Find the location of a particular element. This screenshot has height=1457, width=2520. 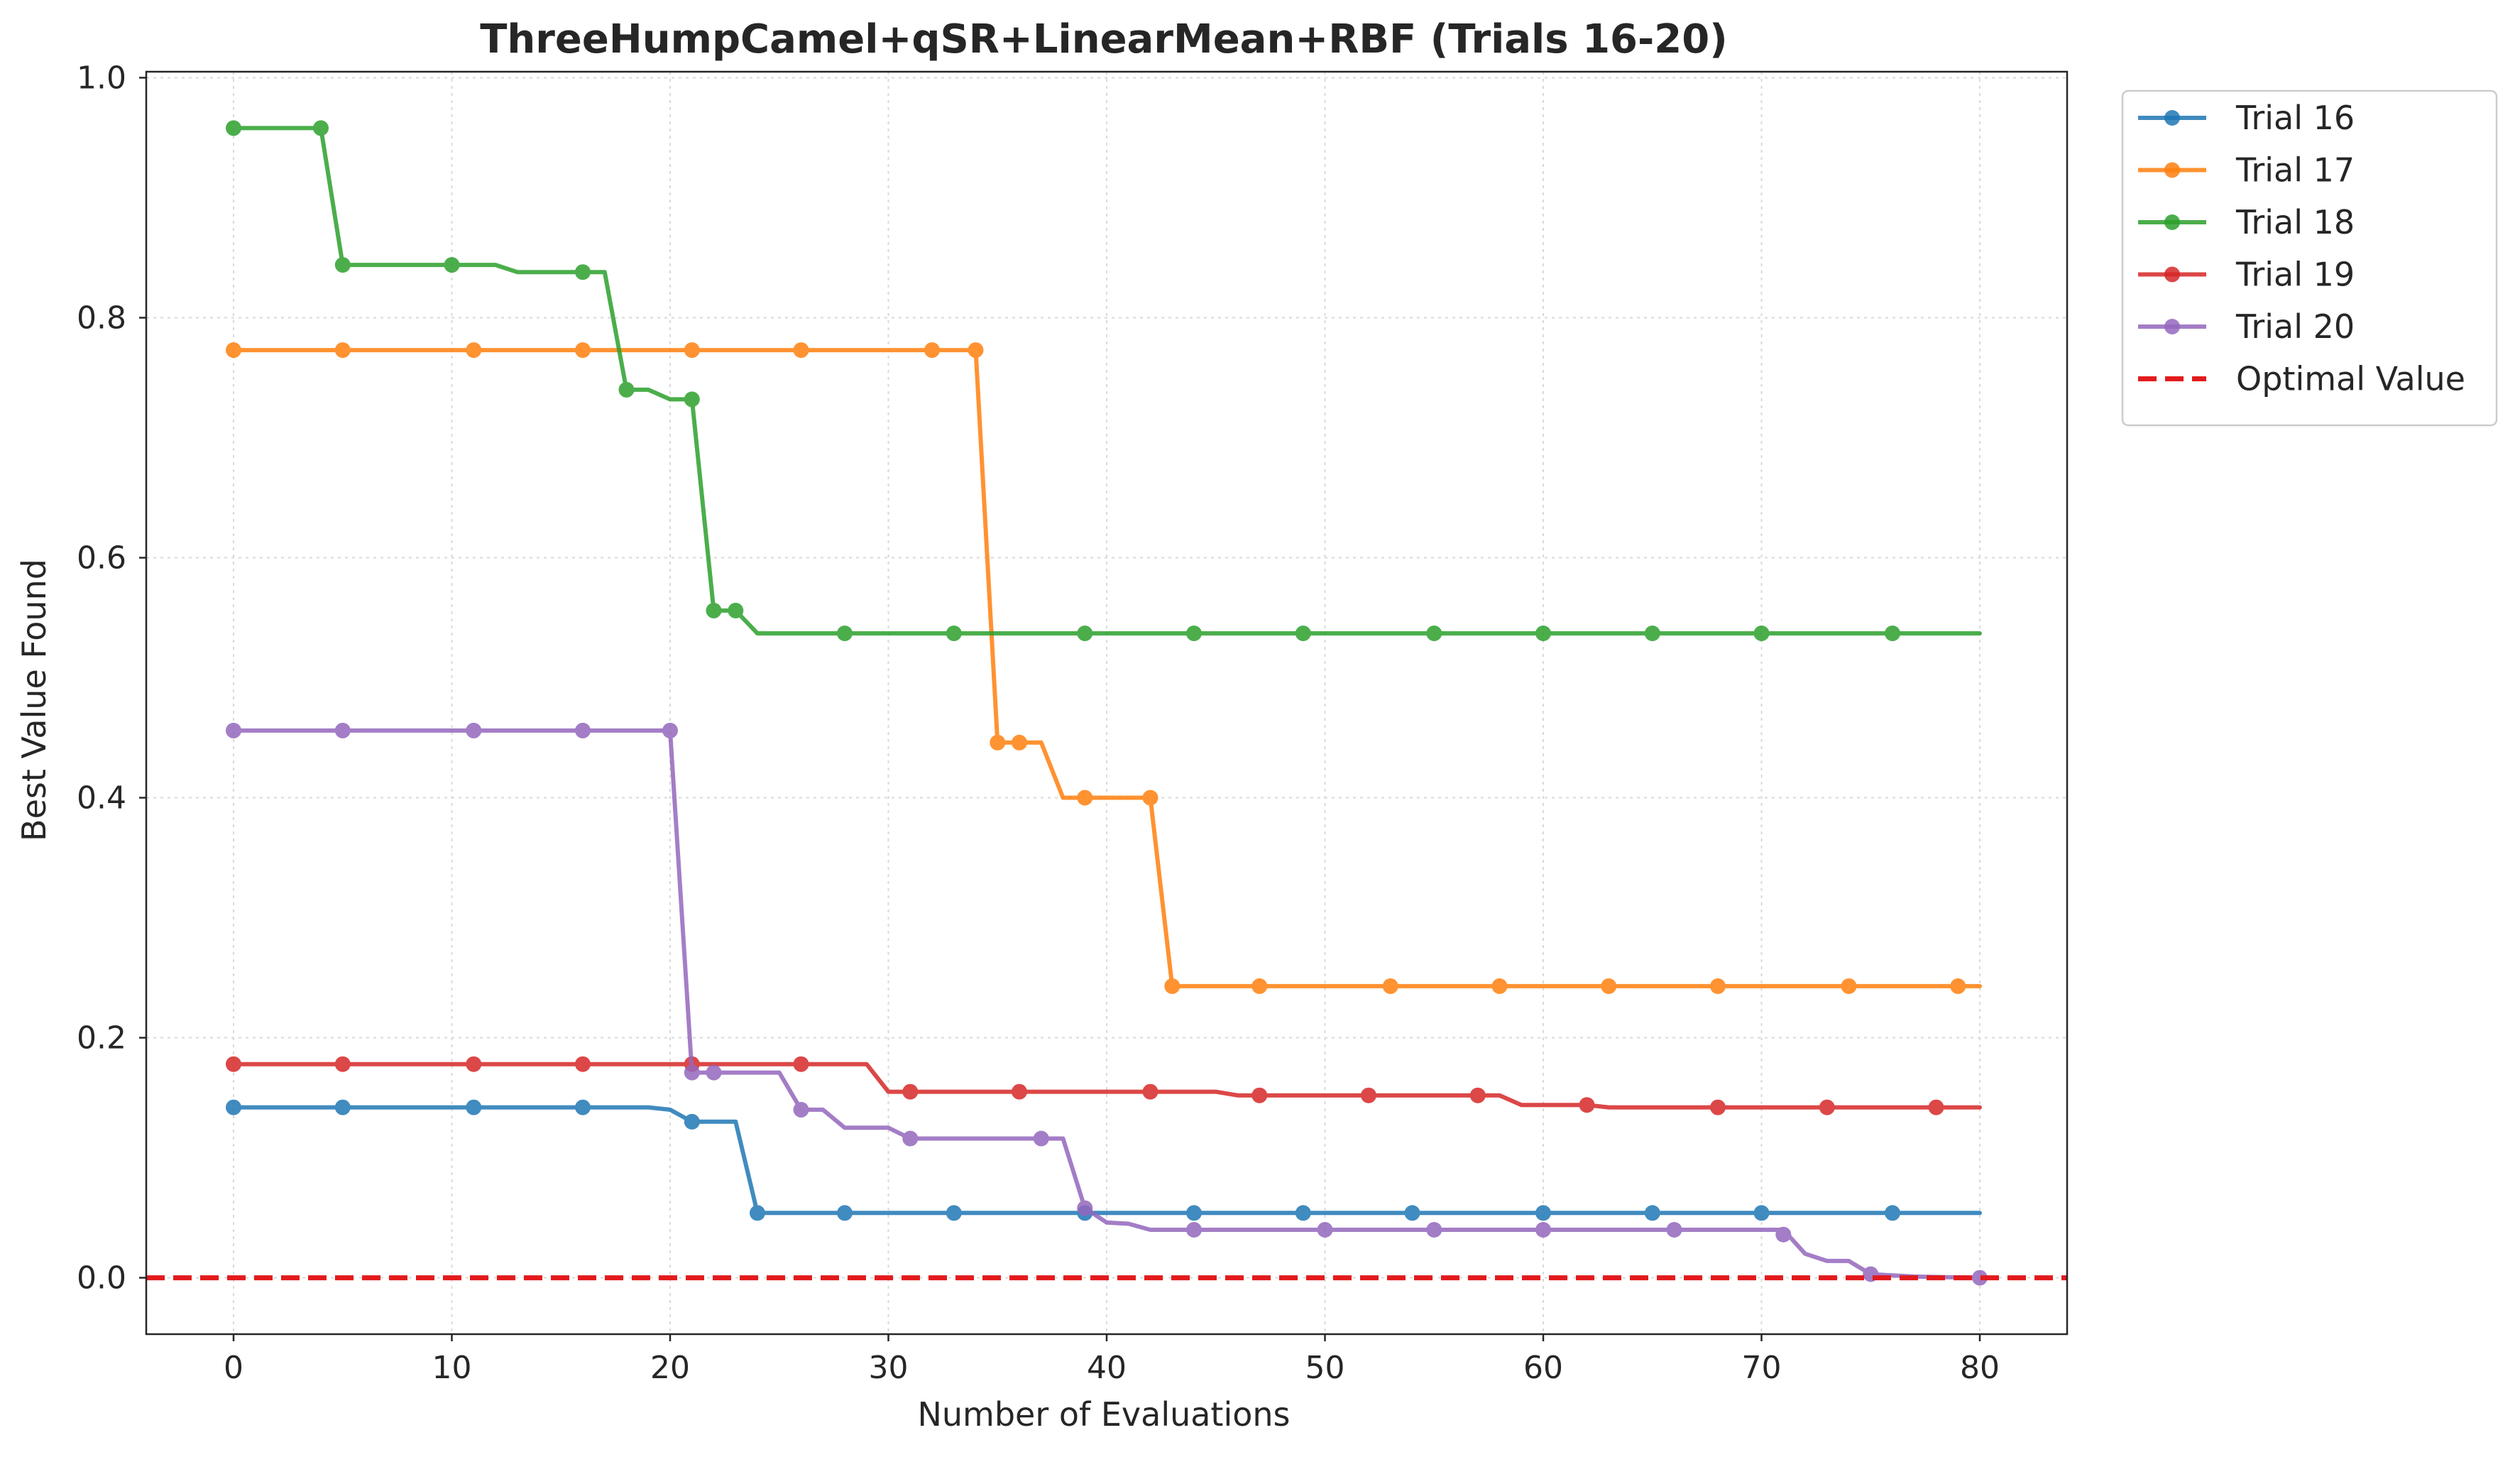

x-tick-label: 70 is located at coordinates (1762, 1368).